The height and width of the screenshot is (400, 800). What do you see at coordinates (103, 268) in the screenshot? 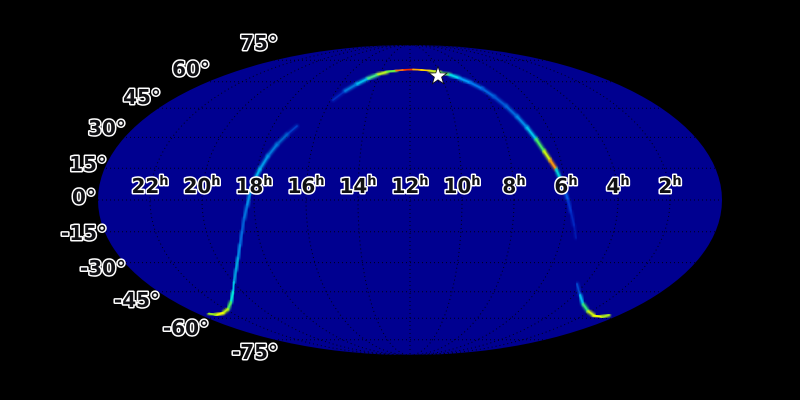
I see `dec-label: -30°` at bounding box center [103, 268].